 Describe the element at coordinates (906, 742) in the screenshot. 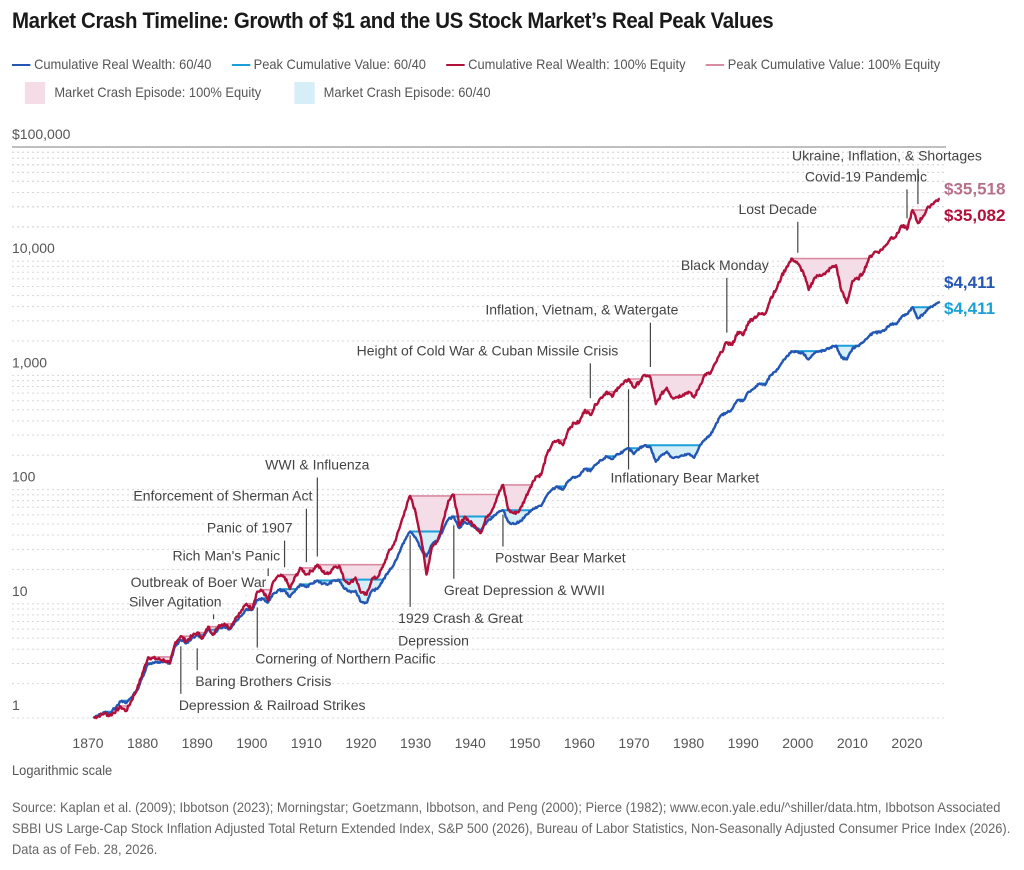

I see `x-tick-label: 2020` at that location.